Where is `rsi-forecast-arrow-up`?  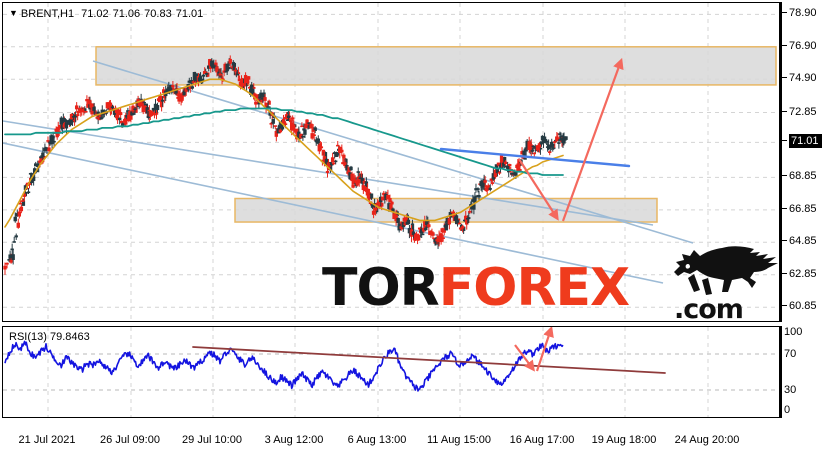
rsi-forecast-arrow-up is located at coordinates (544, 349).